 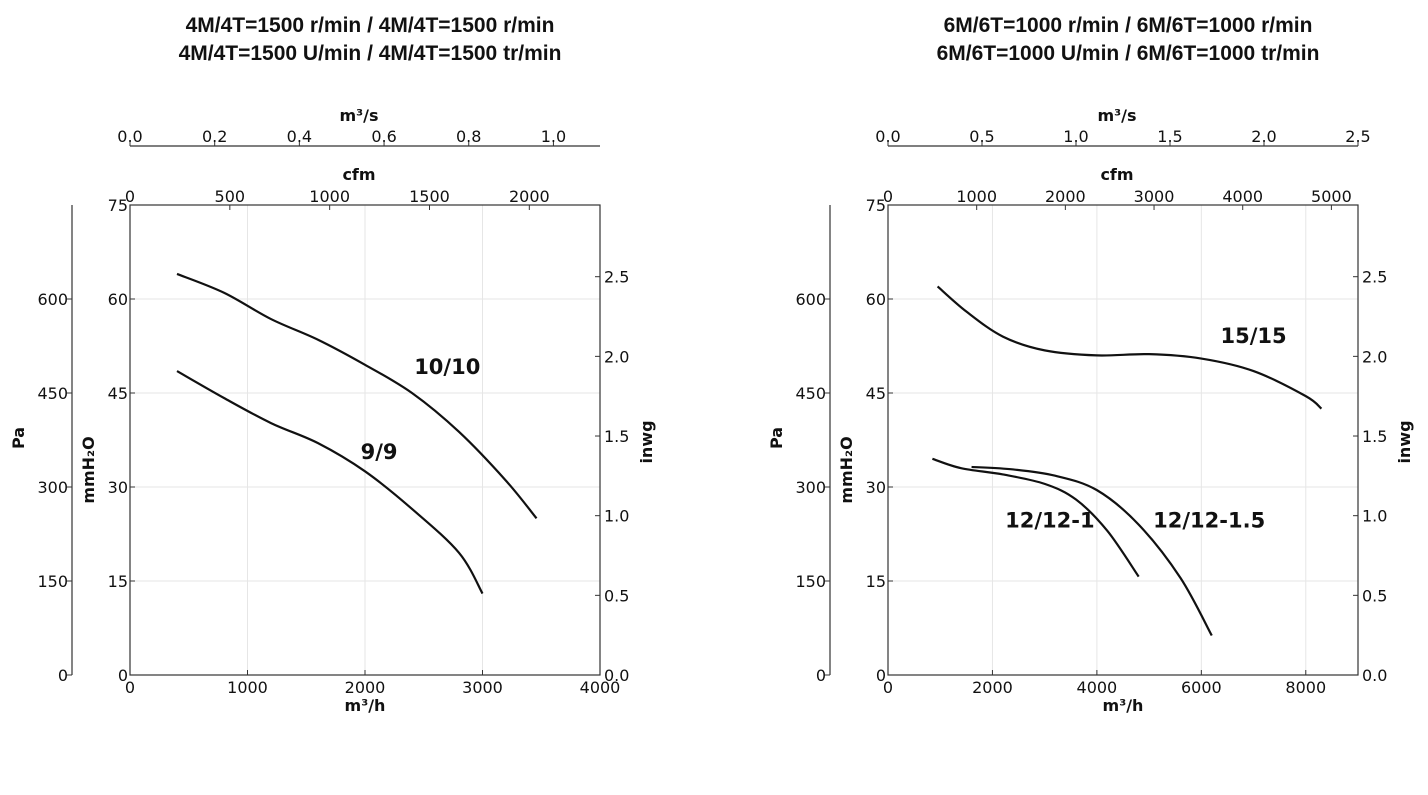 I want to click on tick-label-m3s: 1.5, so click(x=1169, y=136).